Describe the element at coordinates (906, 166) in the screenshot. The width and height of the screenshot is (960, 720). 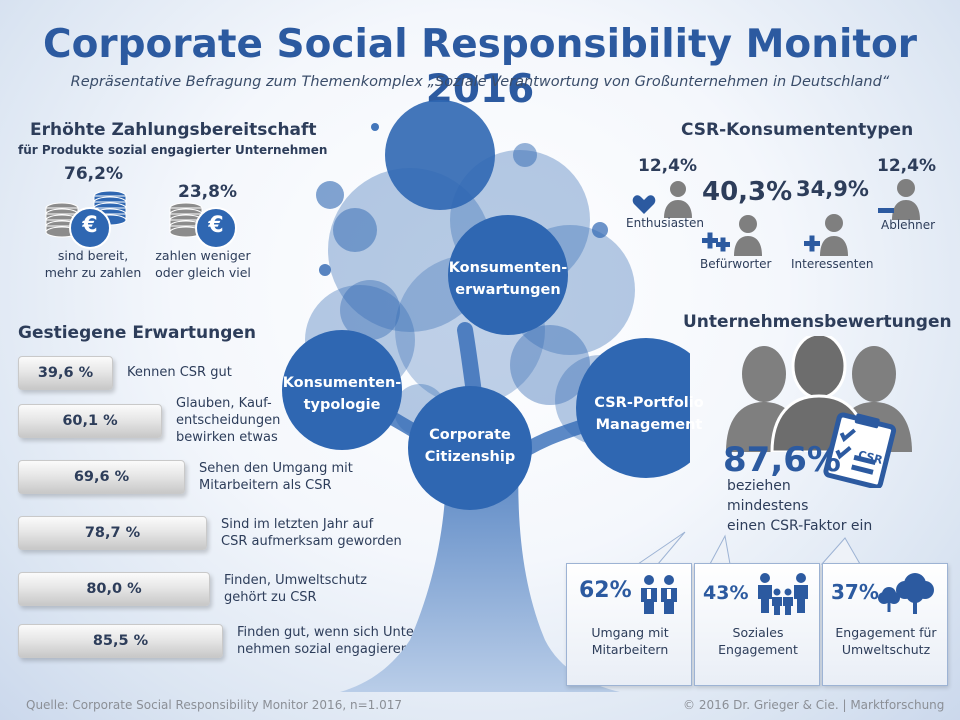
I see `ablehner-pct: 12,4%` at that location.